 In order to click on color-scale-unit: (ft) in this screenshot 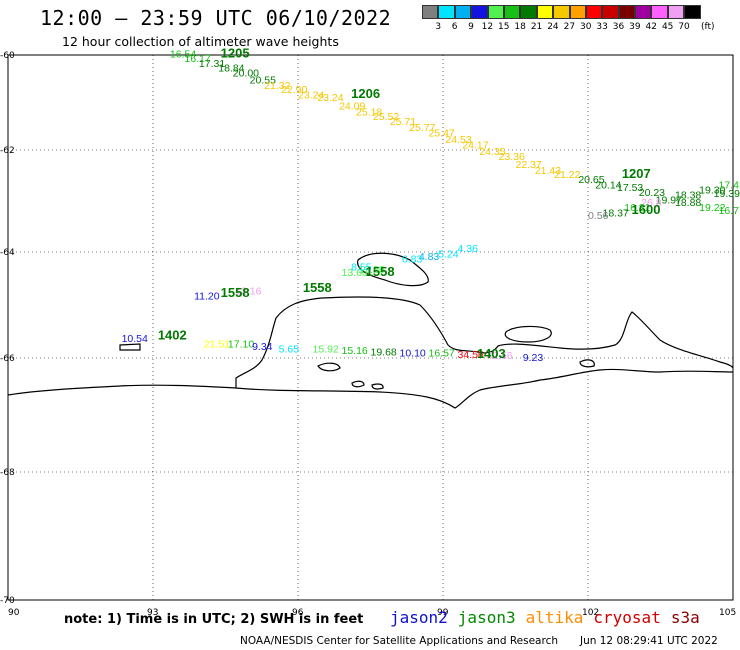, I will do `click(708, 27)`.